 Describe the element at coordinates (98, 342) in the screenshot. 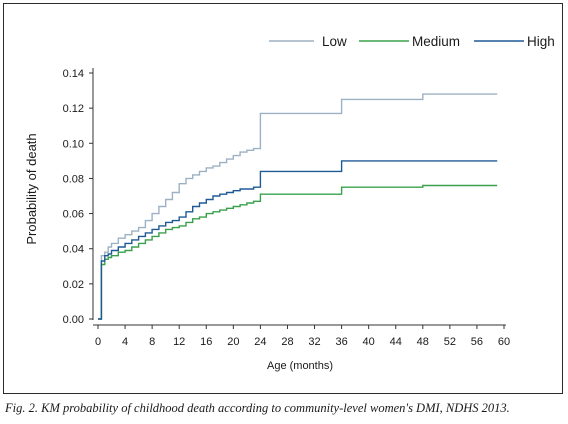

I see `x-tick-label: 0` at that location.